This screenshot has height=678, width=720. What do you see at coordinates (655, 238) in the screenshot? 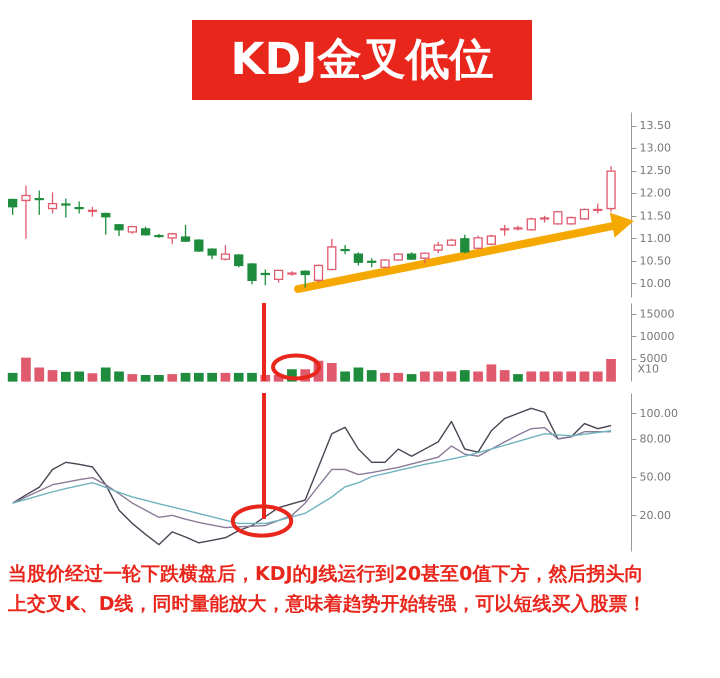
I see `y-tick-label: 11.00` at bounding box center [655, 238].